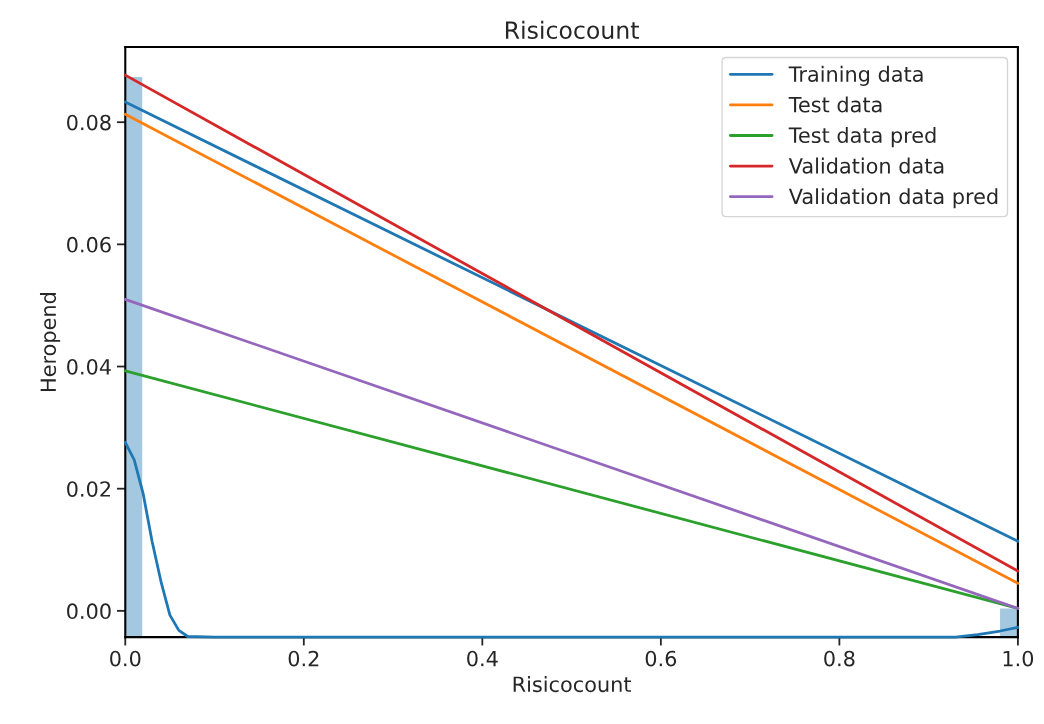 This screenshot has width=1044, height=724. I want to click on x-tick-label: 0.6, so click(661, 658).